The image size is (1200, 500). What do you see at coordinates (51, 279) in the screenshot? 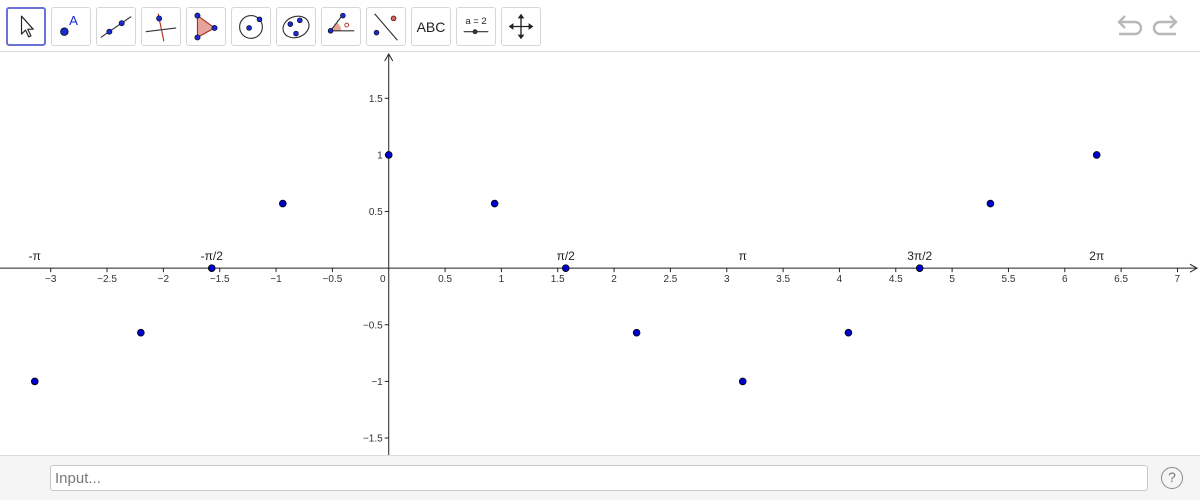
I see `x-tick-label: −3` at bounding box center [51, 279].